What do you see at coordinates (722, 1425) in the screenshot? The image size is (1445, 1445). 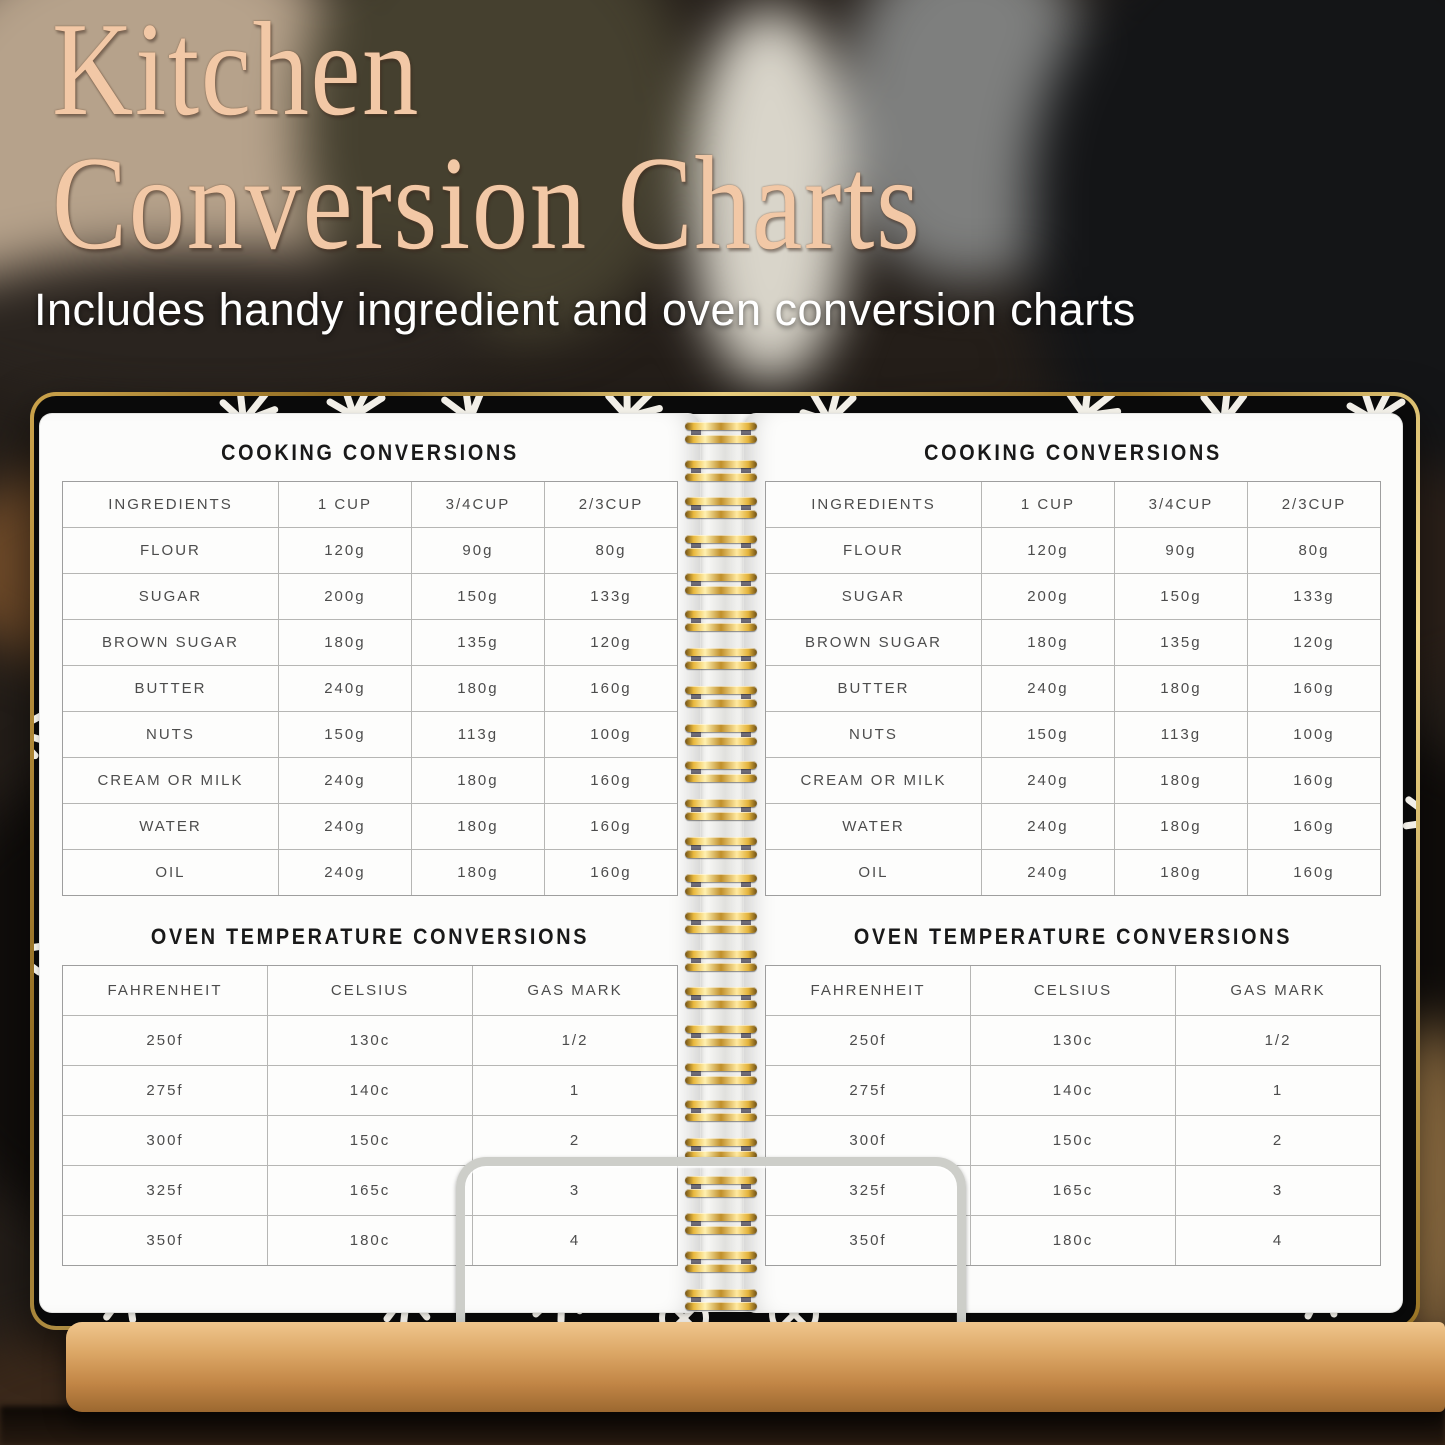 I see `bookstand-shadow` at bounding box center [722, 1425].